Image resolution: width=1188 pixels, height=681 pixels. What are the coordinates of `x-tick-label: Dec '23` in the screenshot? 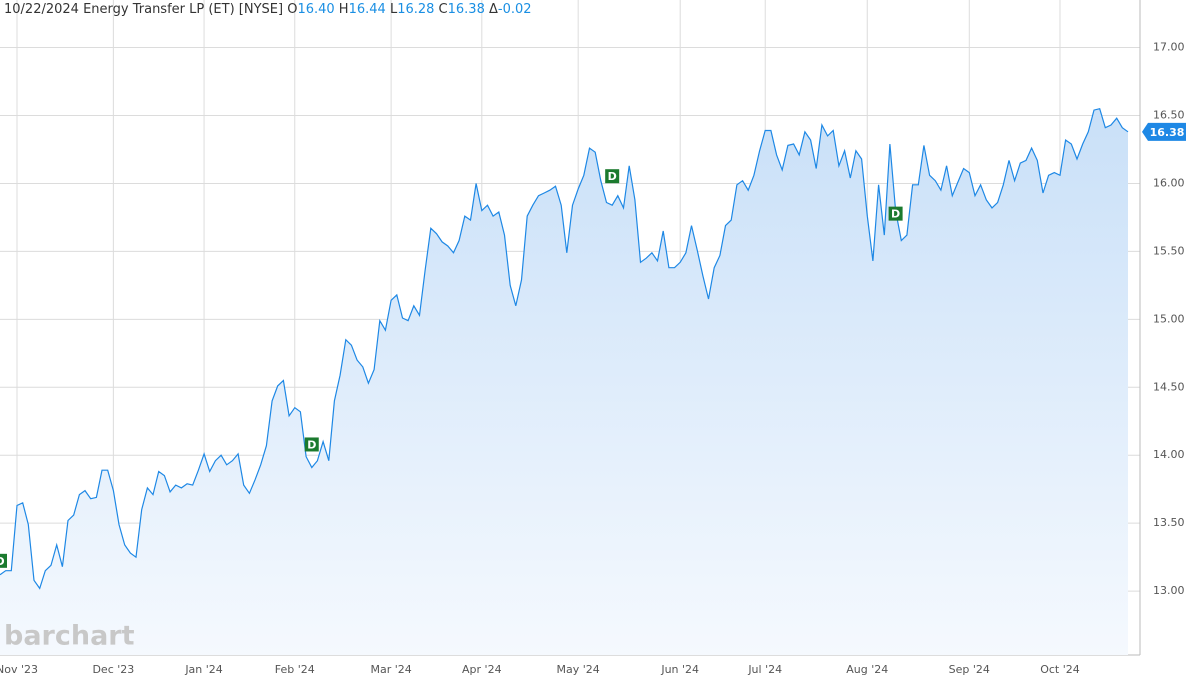 It's located at (113, 669).